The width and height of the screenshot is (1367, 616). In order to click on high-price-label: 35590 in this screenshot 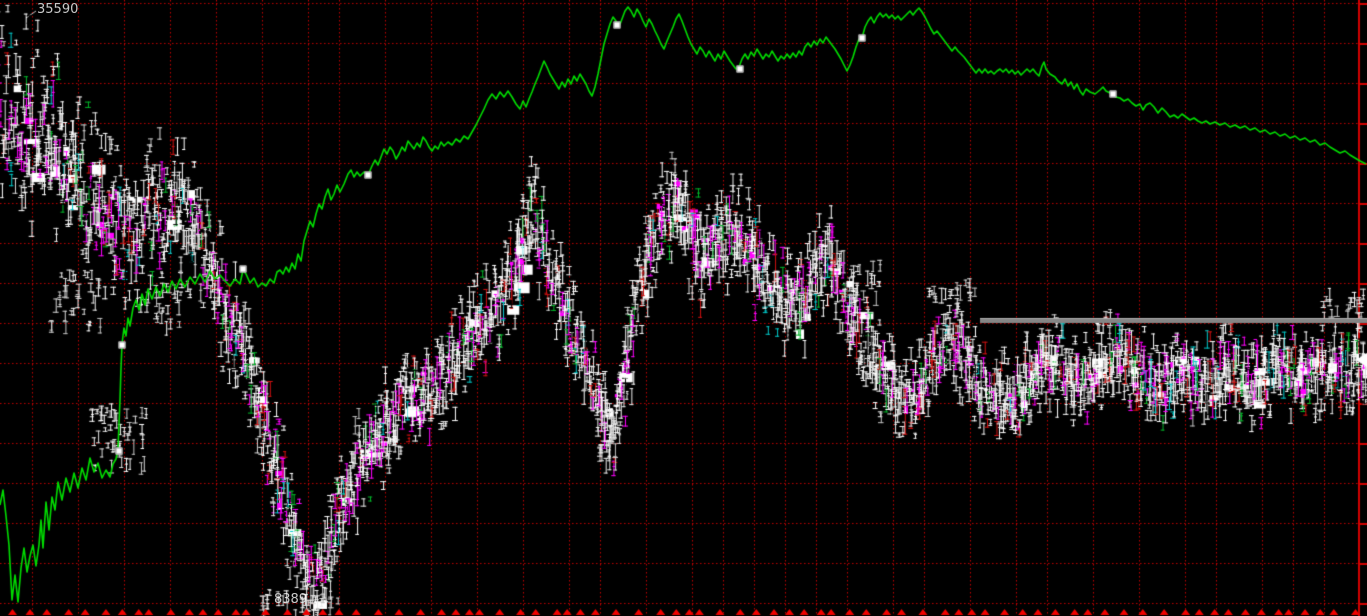, I will do `click(58, 9)`.